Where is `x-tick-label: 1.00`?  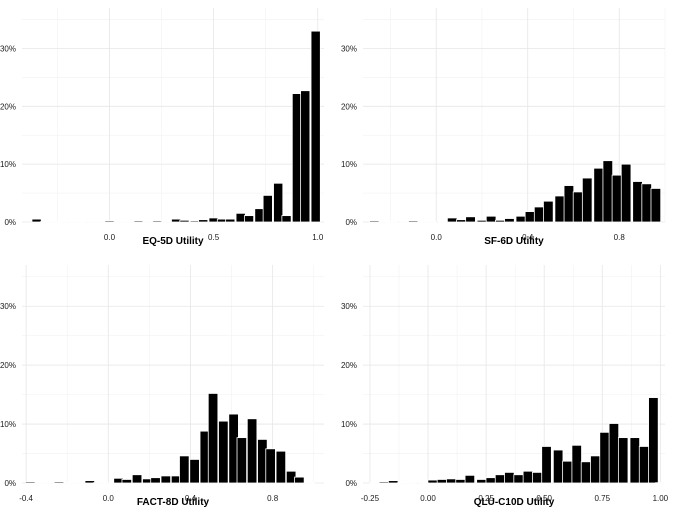 x-tick-label: 1.00 is located at coordinates (661, 498).